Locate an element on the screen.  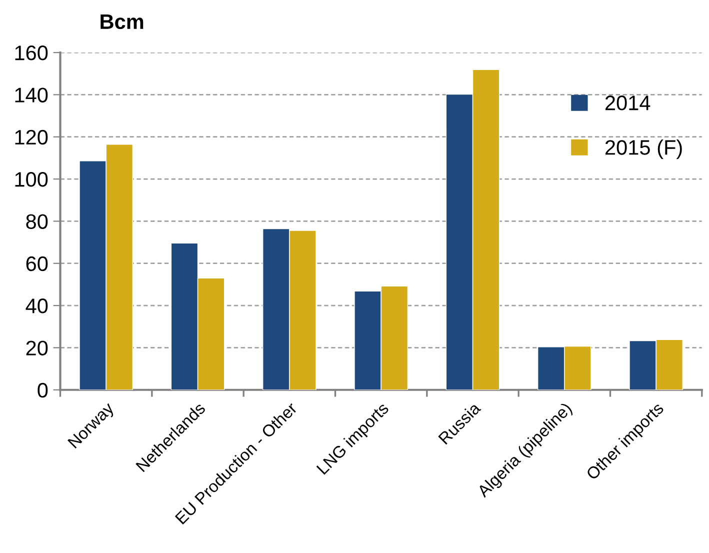
y-tick-label: 80 is located at coordinates (37, 221).